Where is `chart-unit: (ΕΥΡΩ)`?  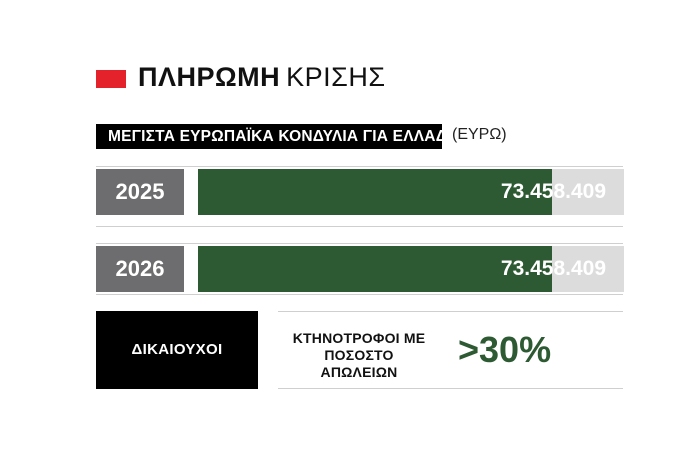 chart-unit: (ΕΥΡΩ) is located at coordinates (479, 134).